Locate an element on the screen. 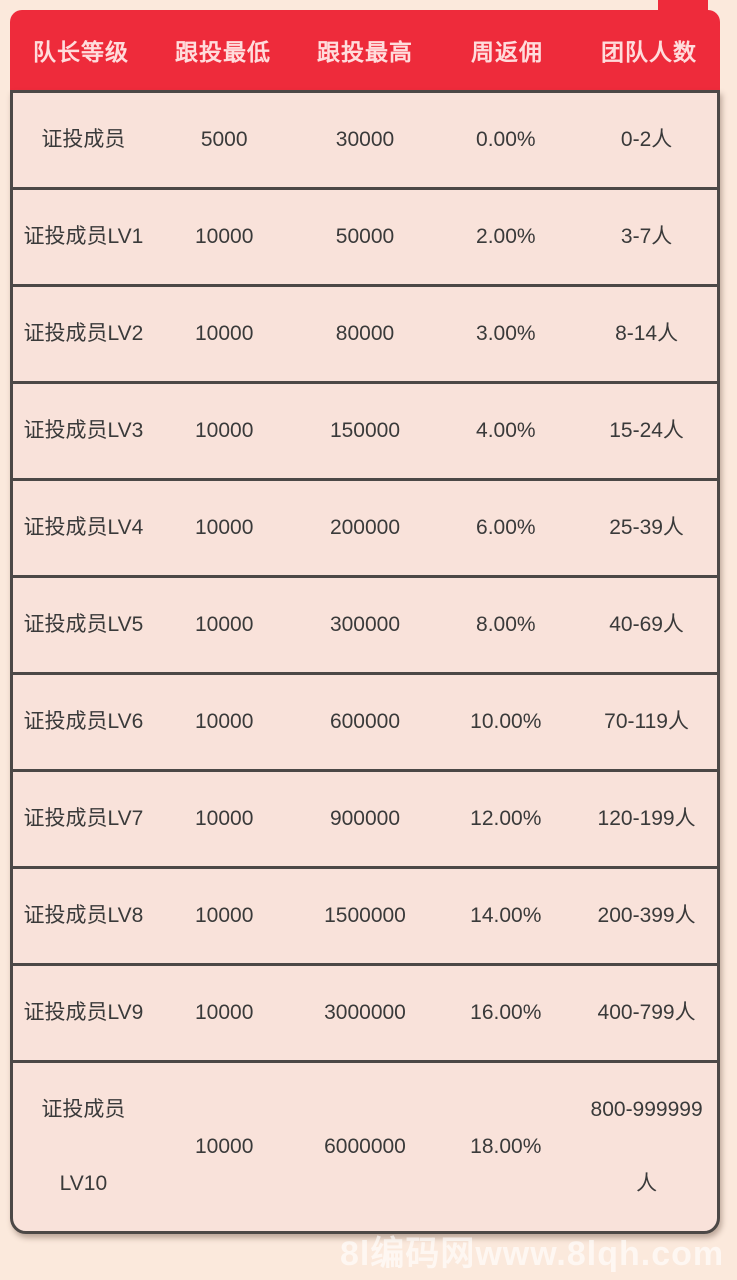 The width and height of the screenshot is (737, 1280). column-header-min-follow: 跟投最低 is located at coordinates (223, 52).